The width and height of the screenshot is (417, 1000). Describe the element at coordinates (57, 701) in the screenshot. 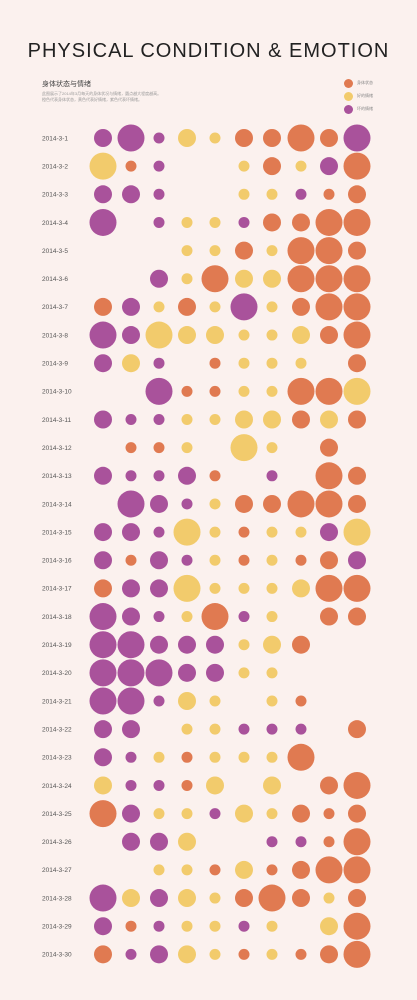

I see `row-date-label: 2014-3-21` at that location.